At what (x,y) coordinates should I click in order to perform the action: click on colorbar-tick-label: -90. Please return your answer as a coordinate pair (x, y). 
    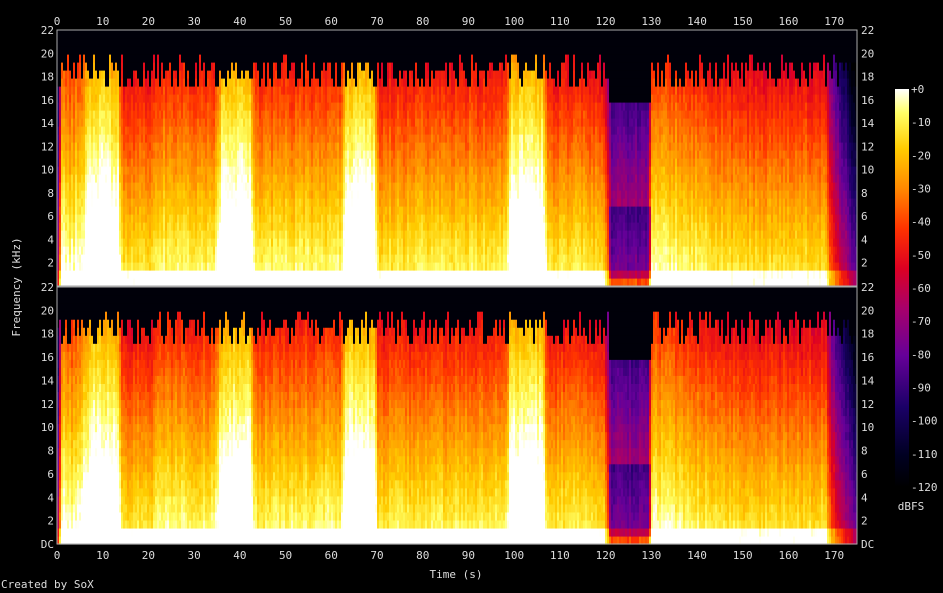
    Looking at the image, I should click on (921, 388).